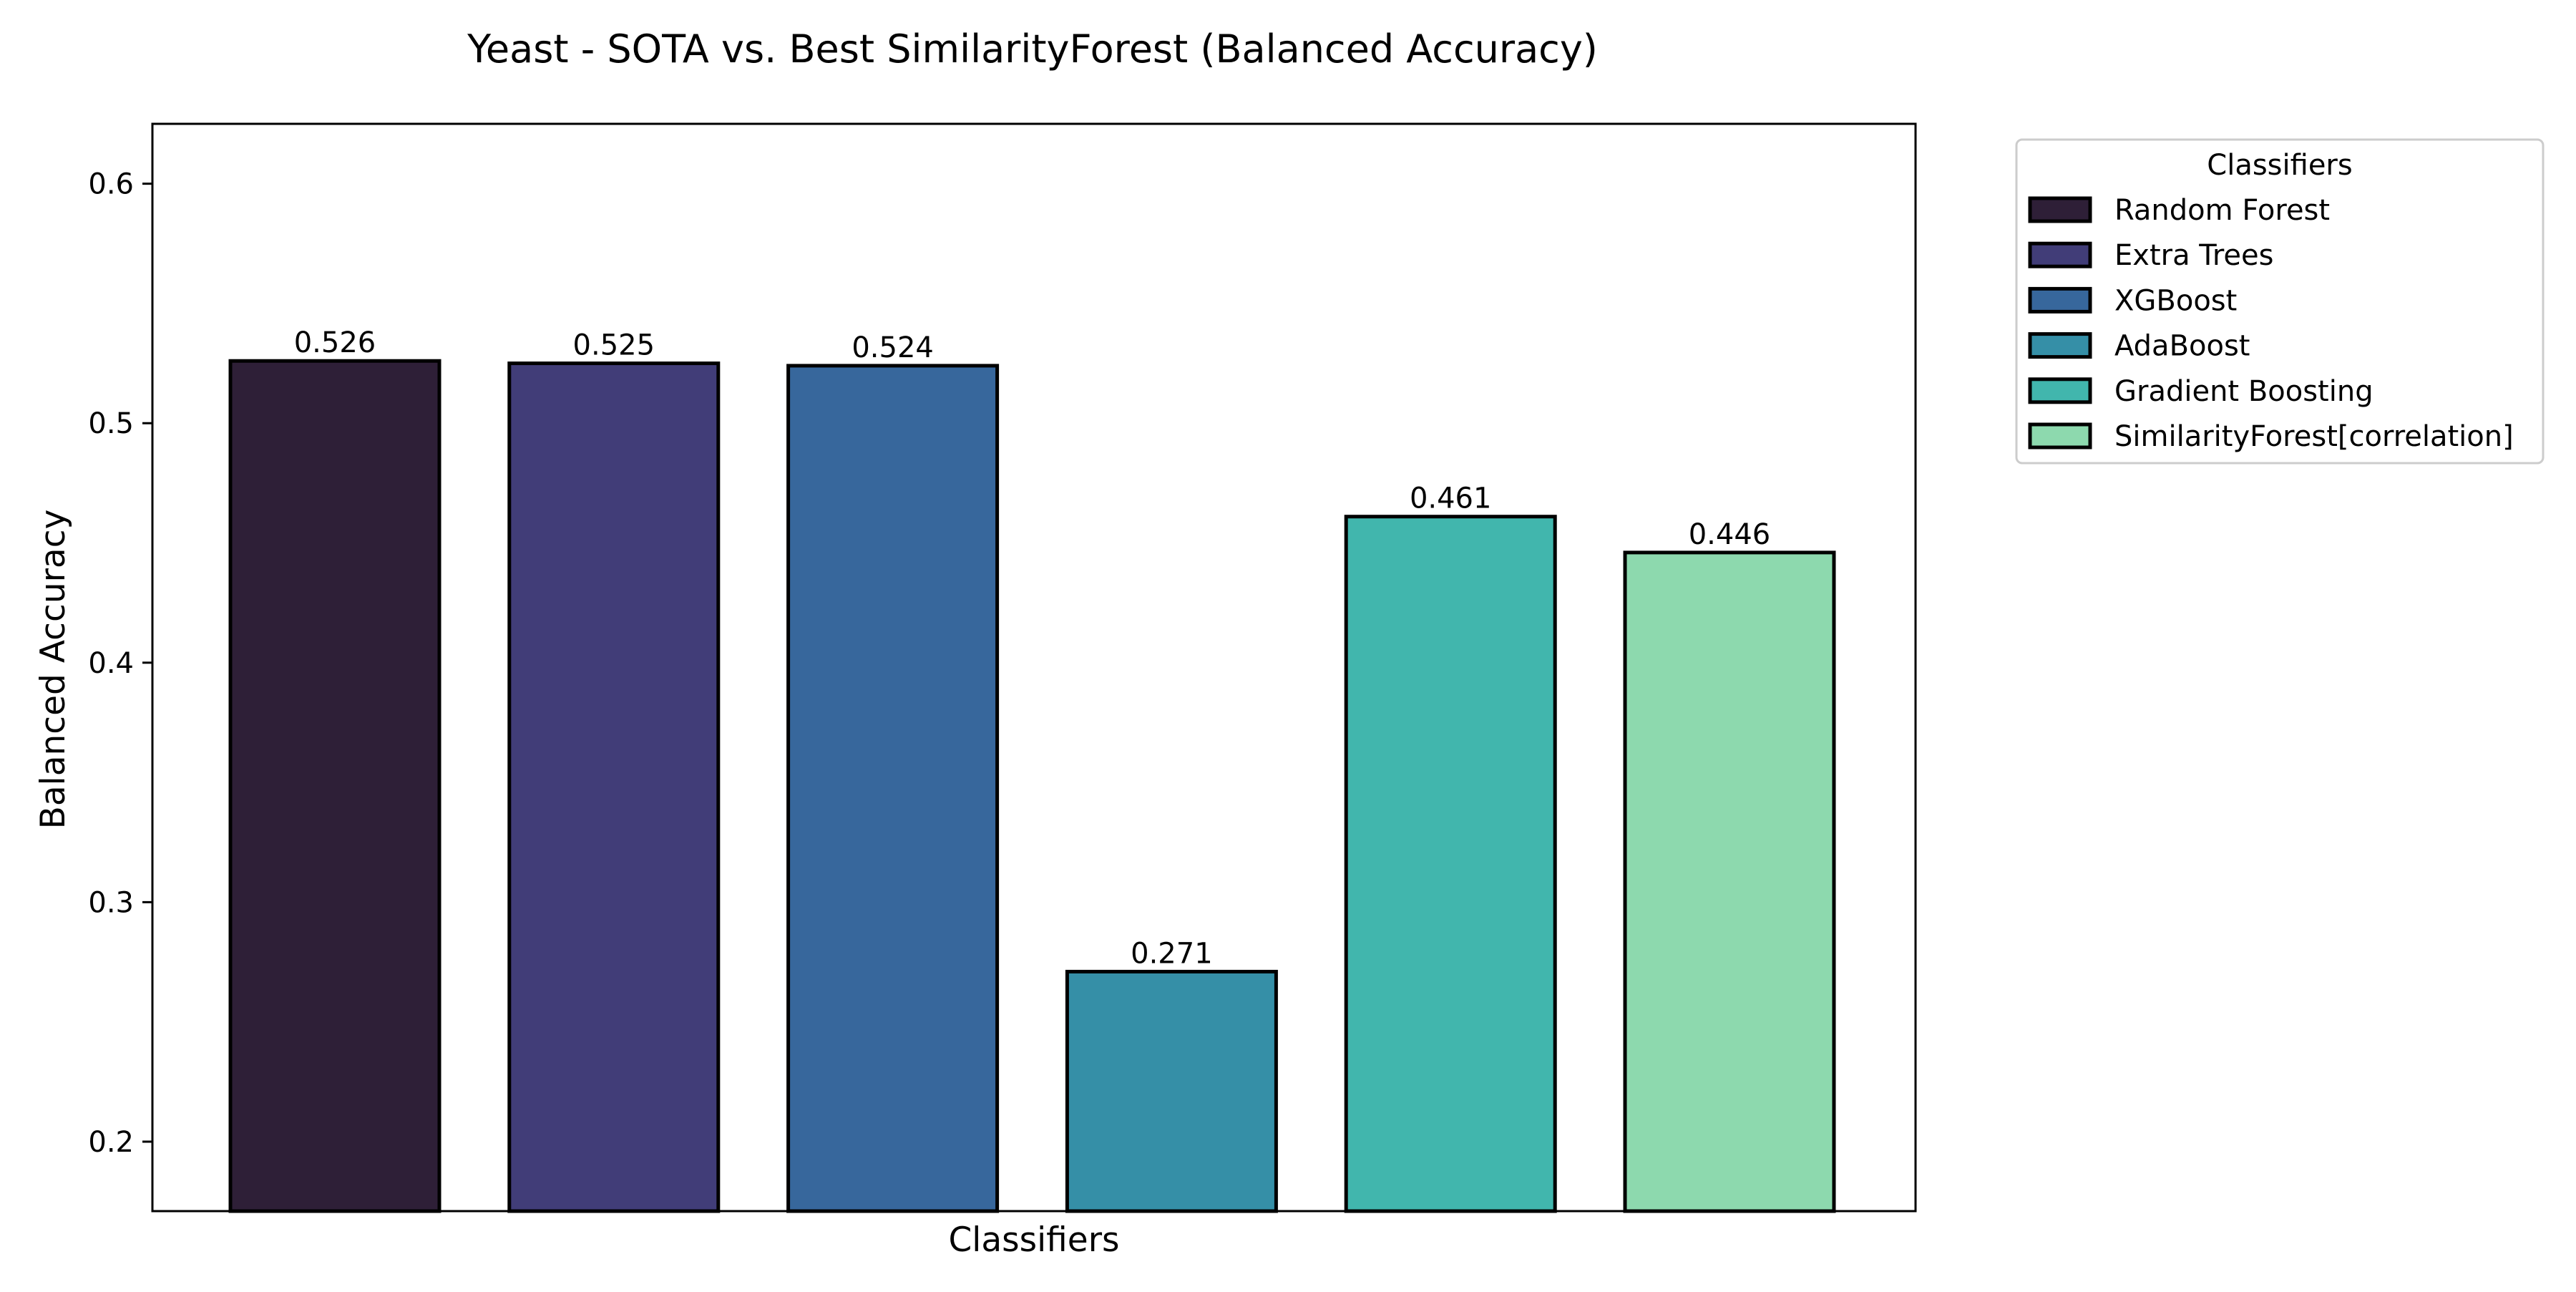 This screenshot has width=2576, height=1292. I want to click on y-axis-label: Balanced Accuracy, so click(53, 670).